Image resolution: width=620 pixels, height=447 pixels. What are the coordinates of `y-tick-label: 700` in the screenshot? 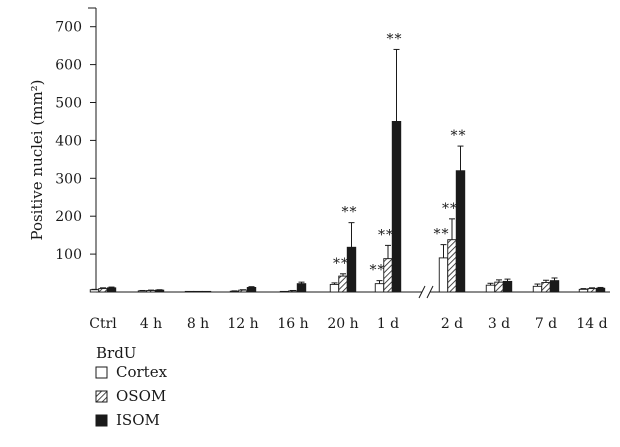 It's located at (68, 28).